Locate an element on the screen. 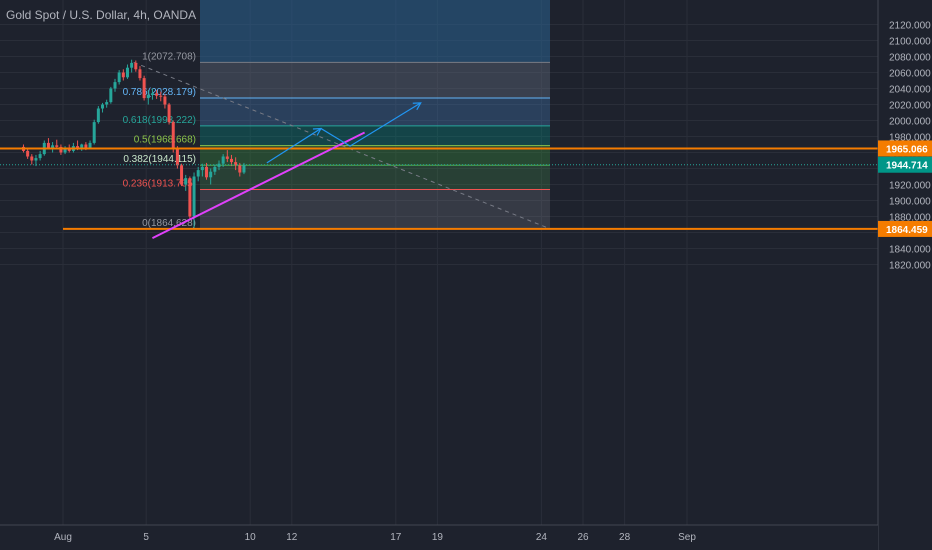 This screenshot has width=932, height=550. time-tick-label: 19 is located at coordinates (438, 537).